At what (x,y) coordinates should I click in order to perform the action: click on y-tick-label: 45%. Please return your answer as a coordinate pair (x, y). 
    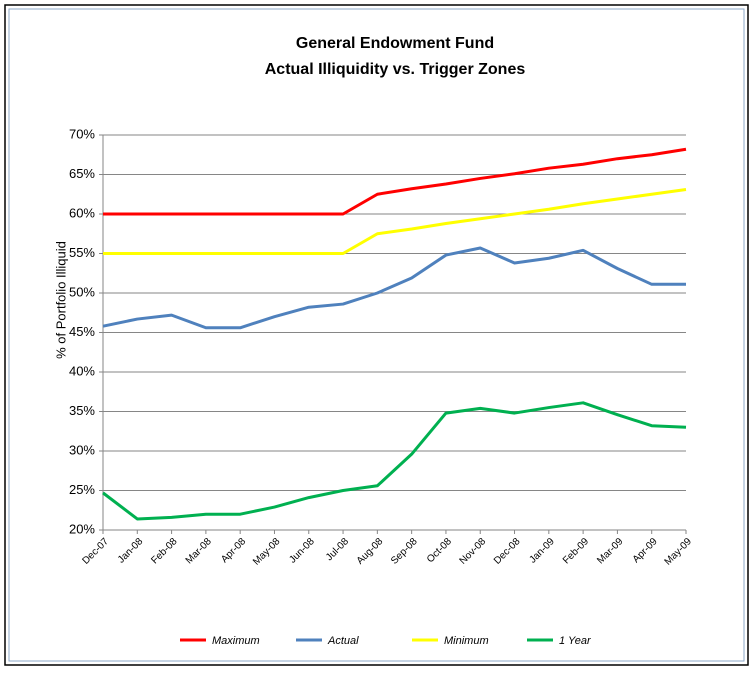
    Looking at the image, I should click on (82, 331).